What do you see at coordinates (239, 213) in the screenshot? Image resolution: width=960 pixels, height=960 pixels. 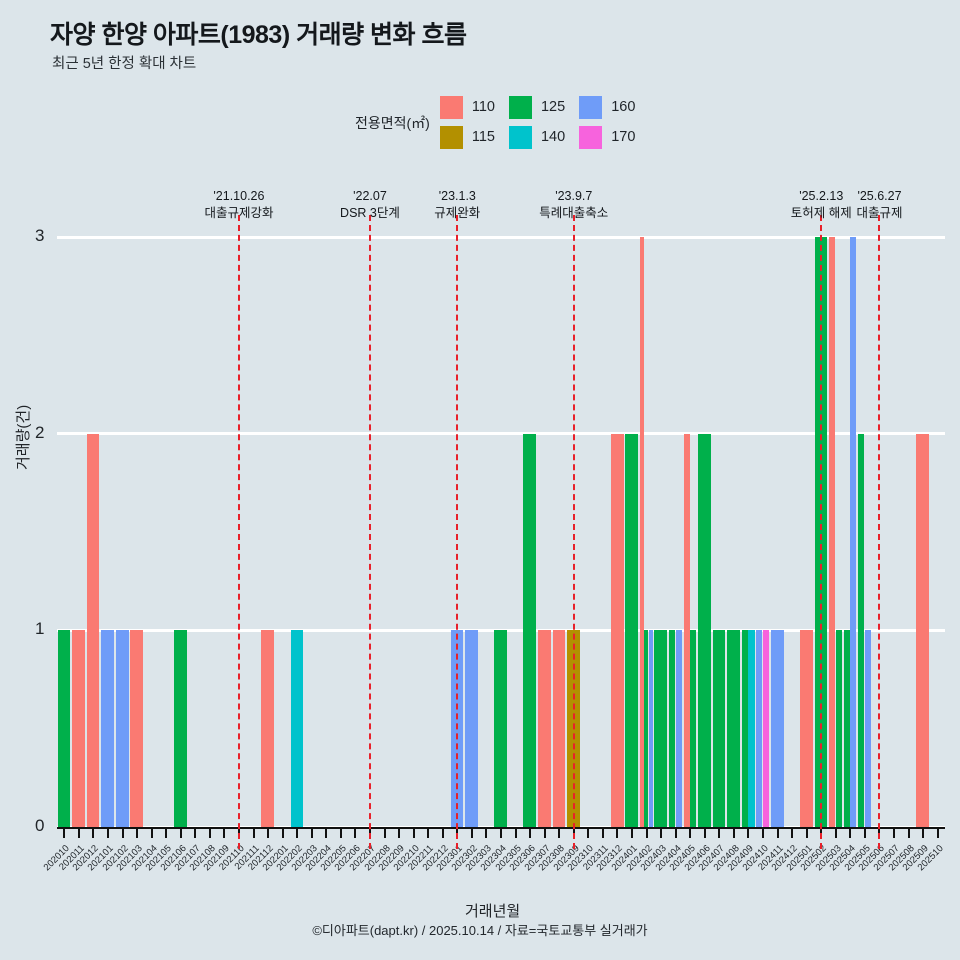 I see `event-name: 대출규제강화` at bounding box center [239, 213].